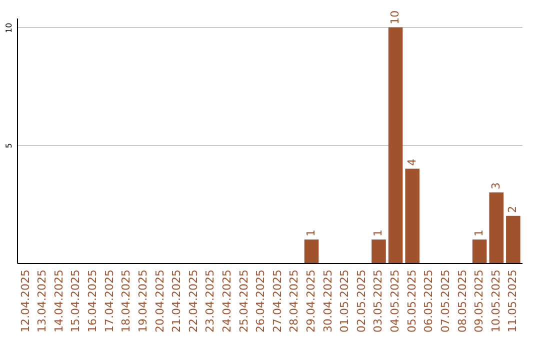 Image resolution: width=540 pixels, height=340 pixels. I want to click on x-tick-label: 03.05.2025, so click(378, 301).